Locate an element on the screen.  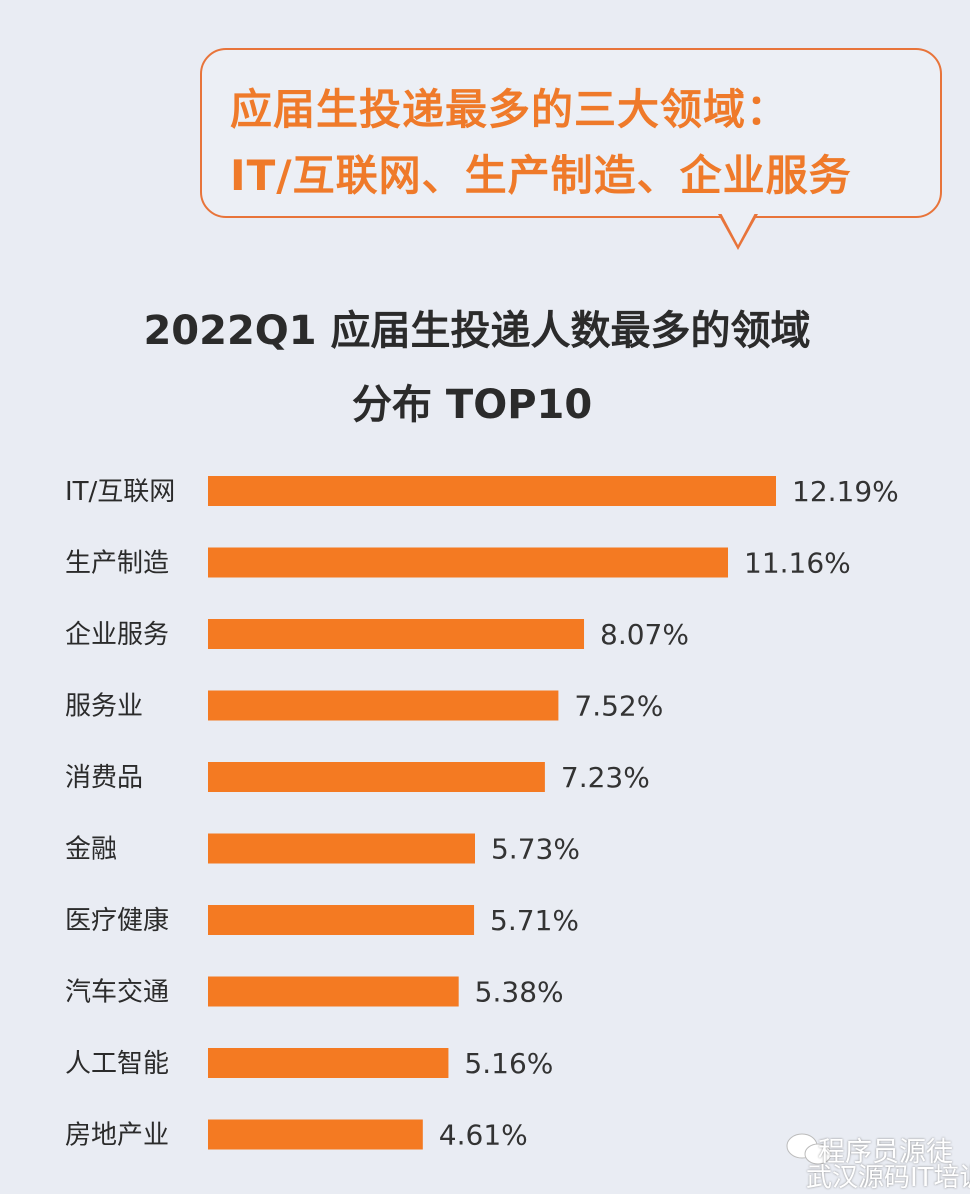
category-label: 生产制造 is located at coordinates (117, 564).